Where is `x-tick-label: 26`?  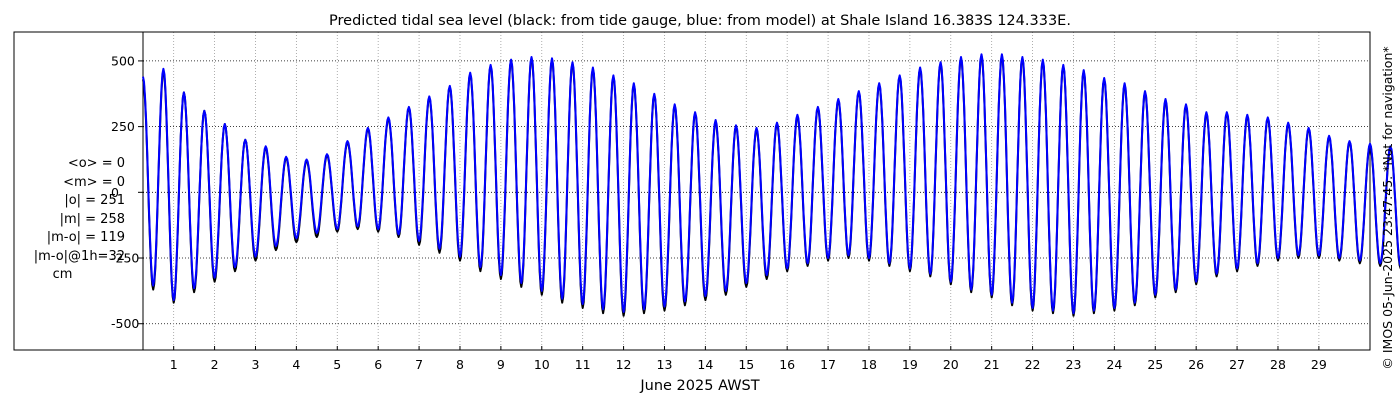
x-tick-label: 26 is located at coordinates (1196, 364).